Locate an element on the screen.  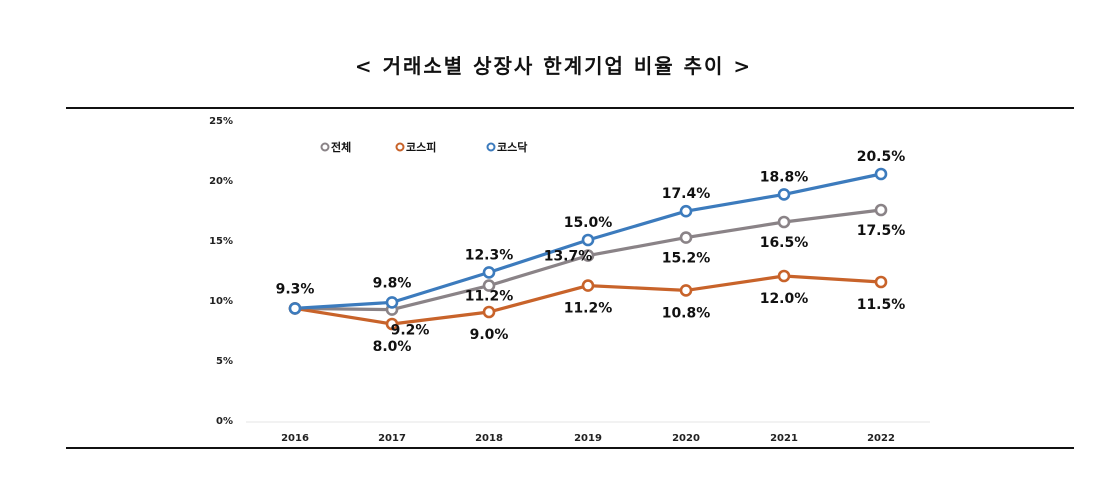
x-tick-label: 2016 is located at coordinates (295, 438).